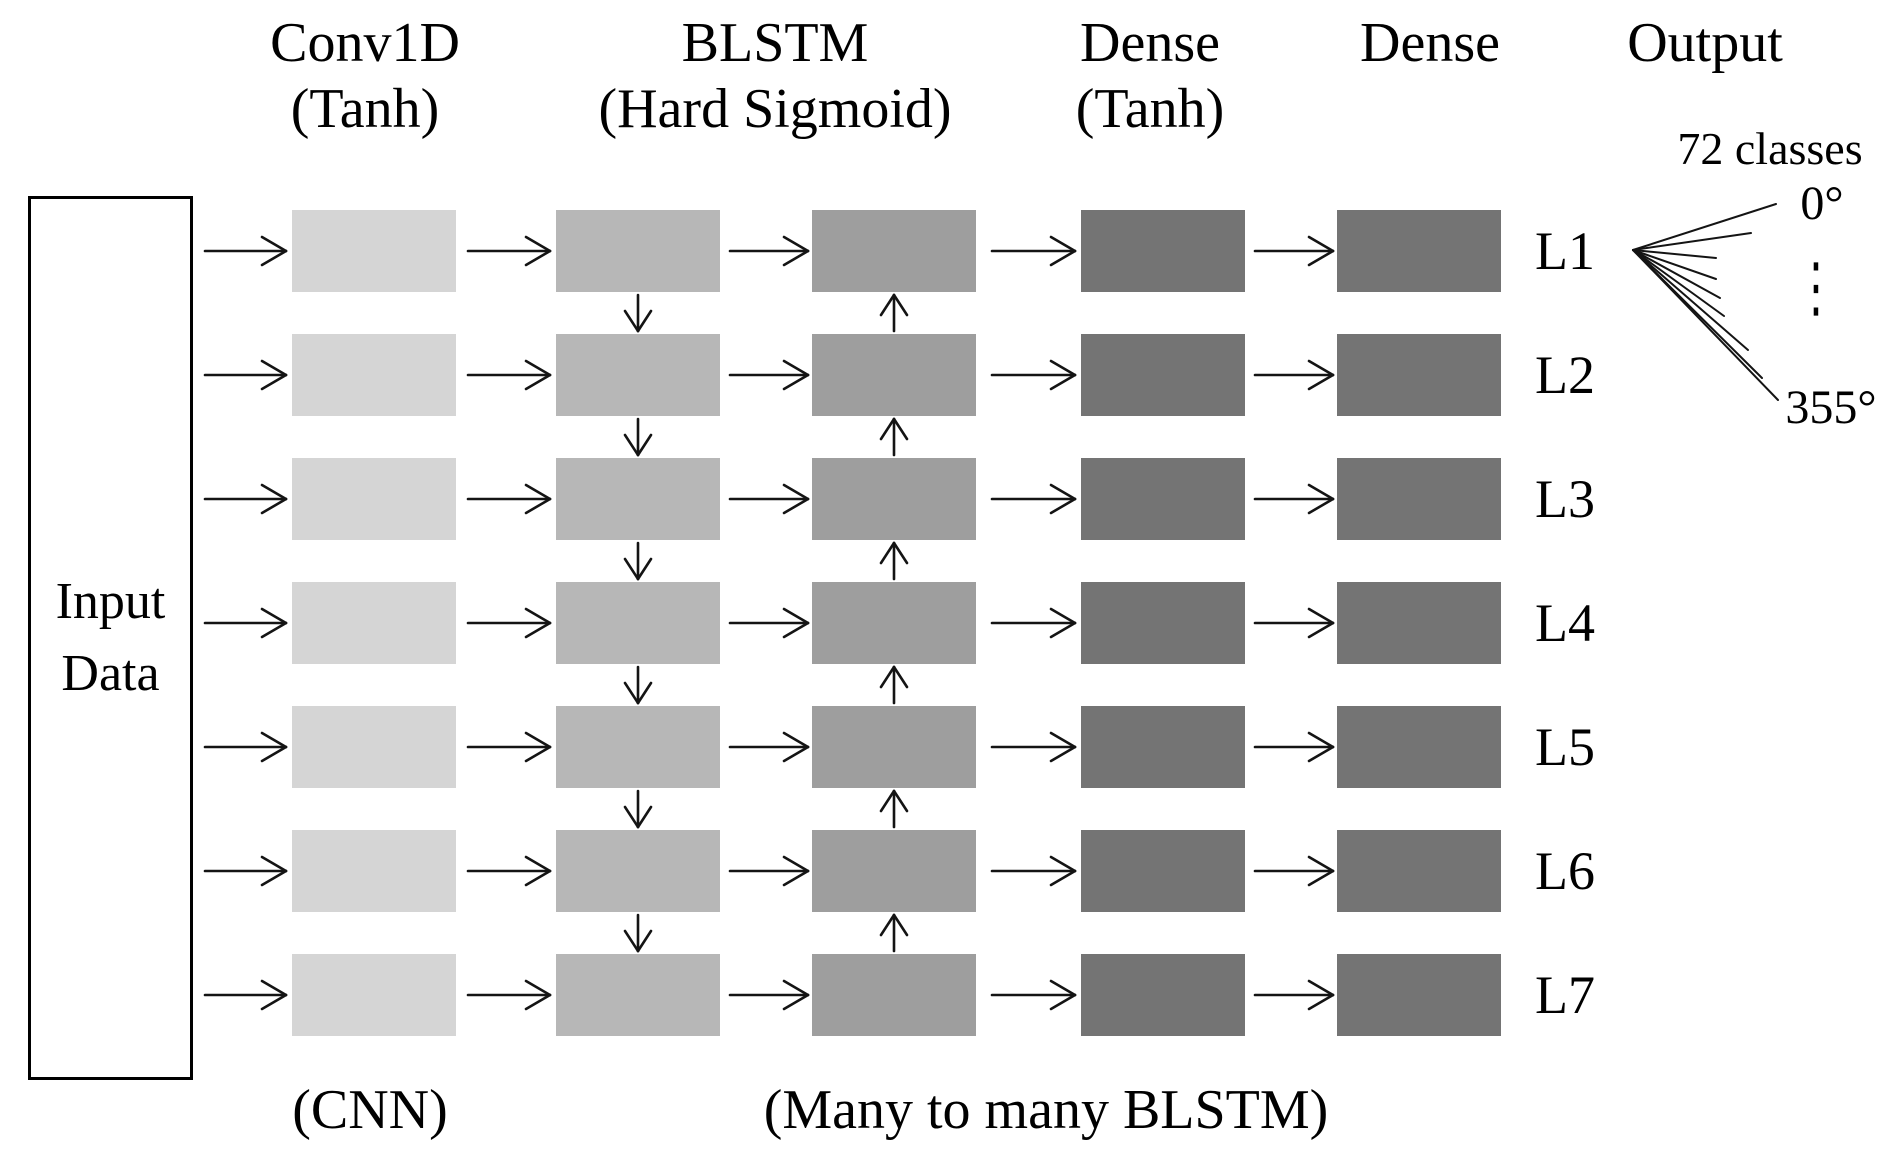  I want to click on column-header-output: Output, so click(1705, 43).